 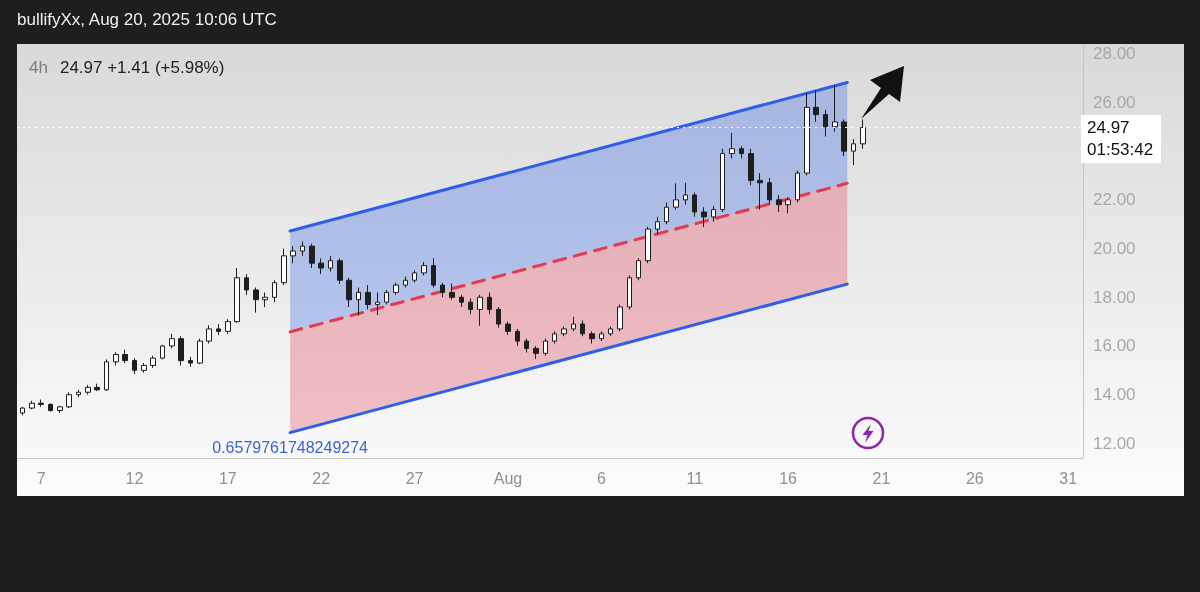 I want to click on x-tick-label: 16, so click(x=788, y=478).